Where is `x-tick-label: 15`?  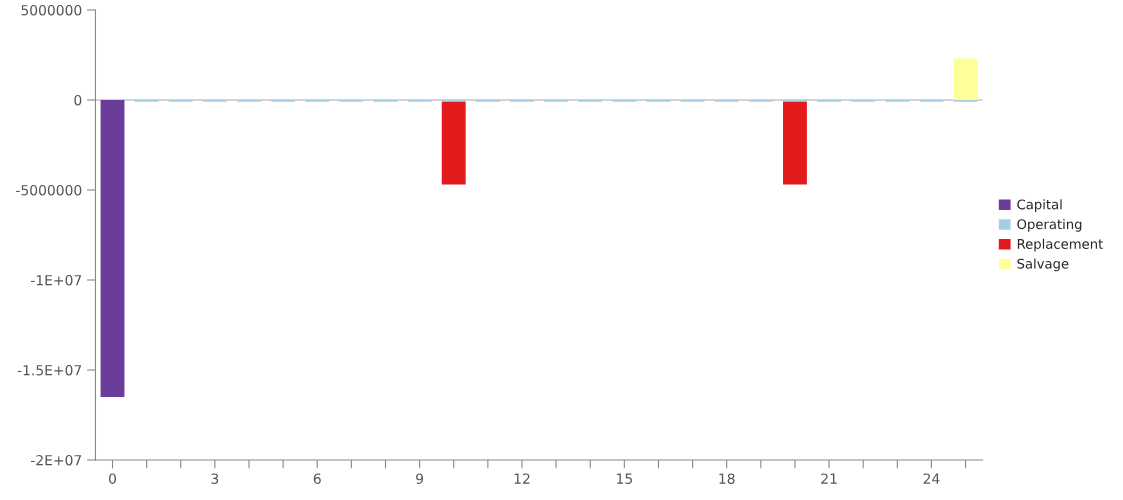 x-tick-label: 15 is located at coordinates (624, 478).